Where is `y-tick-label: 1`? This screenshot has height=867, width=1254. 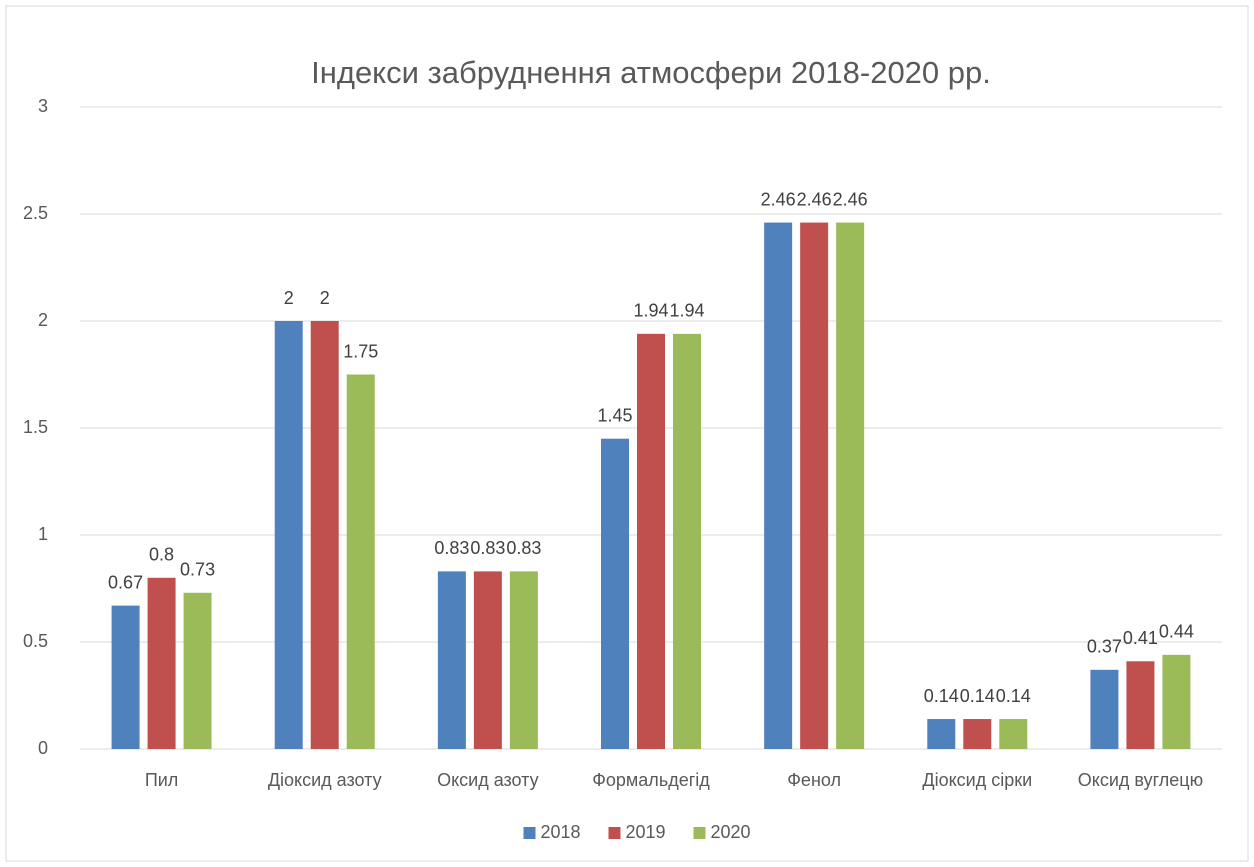 y-tick-label: 1 is located at coordinates (43, 534).